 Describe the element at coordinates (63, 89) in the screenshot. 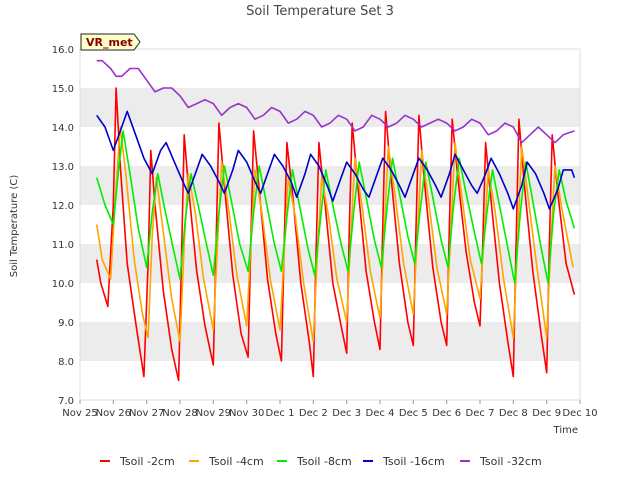

I see `y-tick-label: 15.0` at that location.